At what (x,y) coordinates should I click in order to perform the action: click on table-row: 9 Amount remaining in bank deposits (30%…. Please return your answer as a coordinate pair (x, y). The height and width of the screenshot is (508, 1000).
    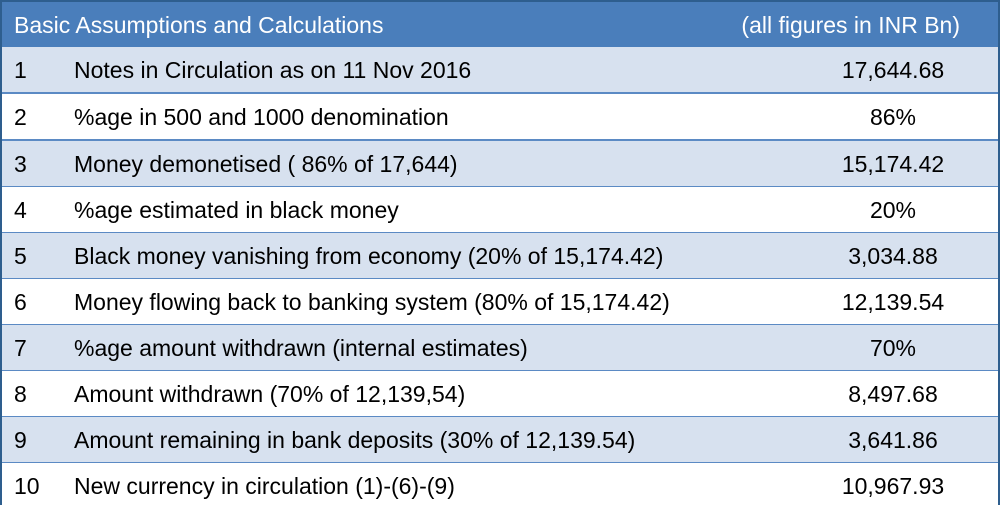
    Looking at the image, I should click on (500, 440).